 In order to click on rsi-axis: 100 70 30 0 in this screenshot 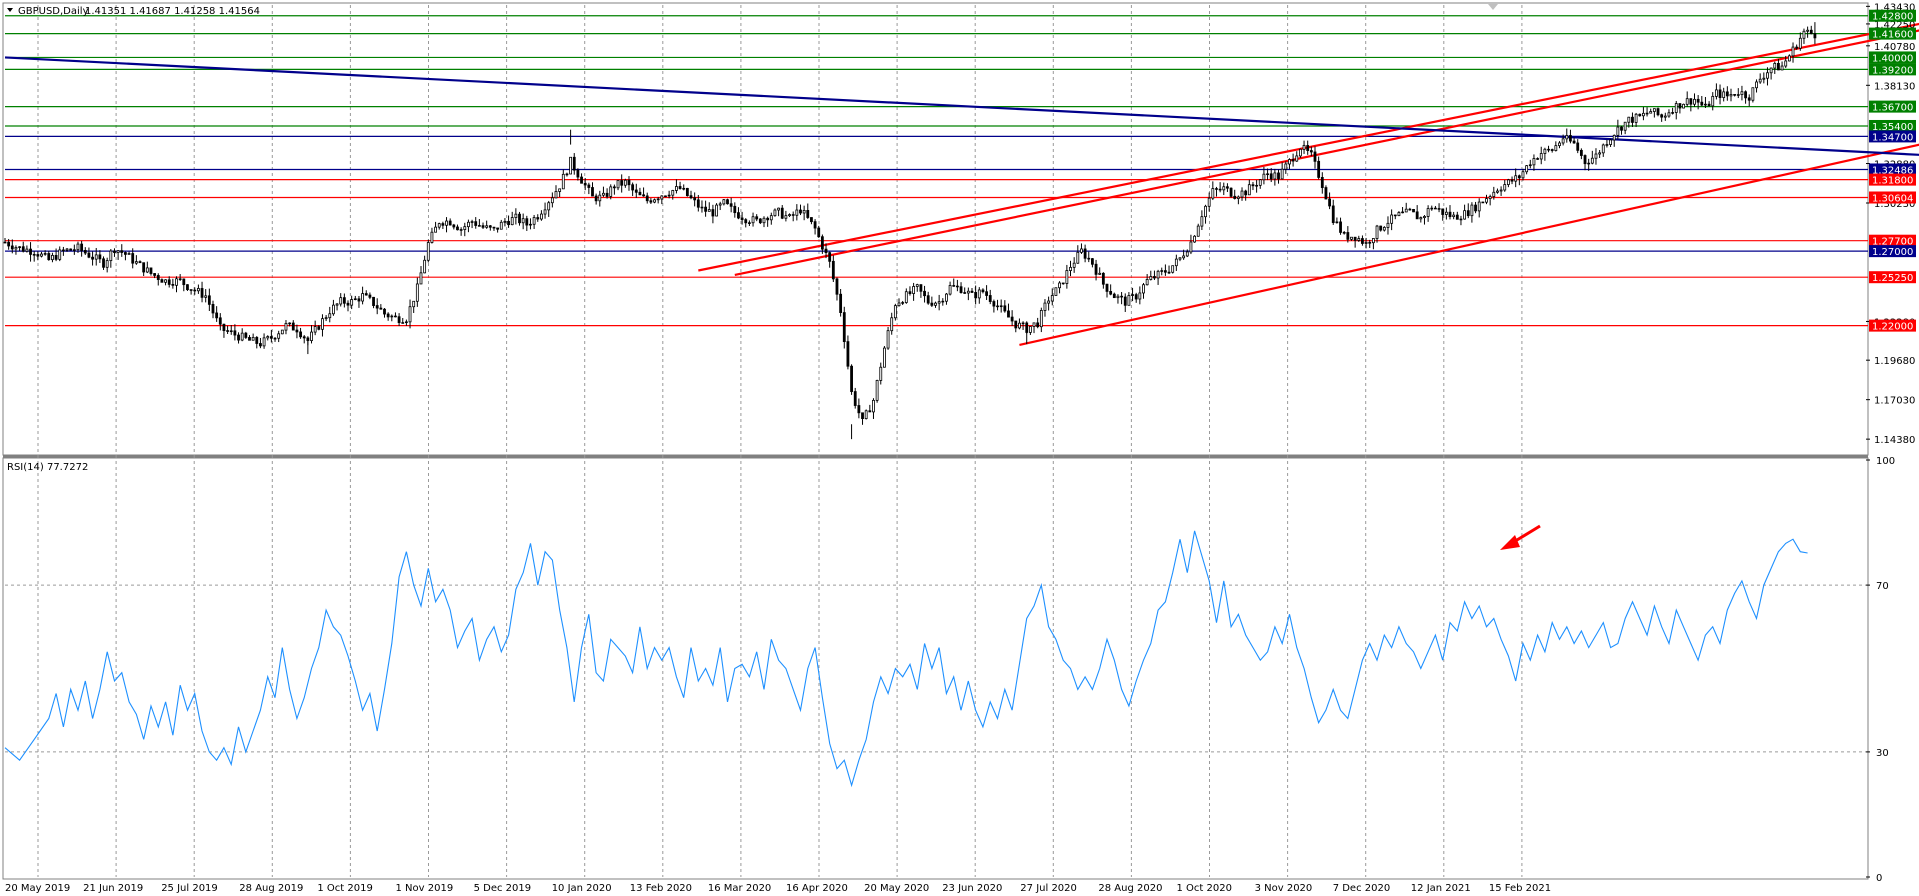, I will do `click(1880, 670)`.